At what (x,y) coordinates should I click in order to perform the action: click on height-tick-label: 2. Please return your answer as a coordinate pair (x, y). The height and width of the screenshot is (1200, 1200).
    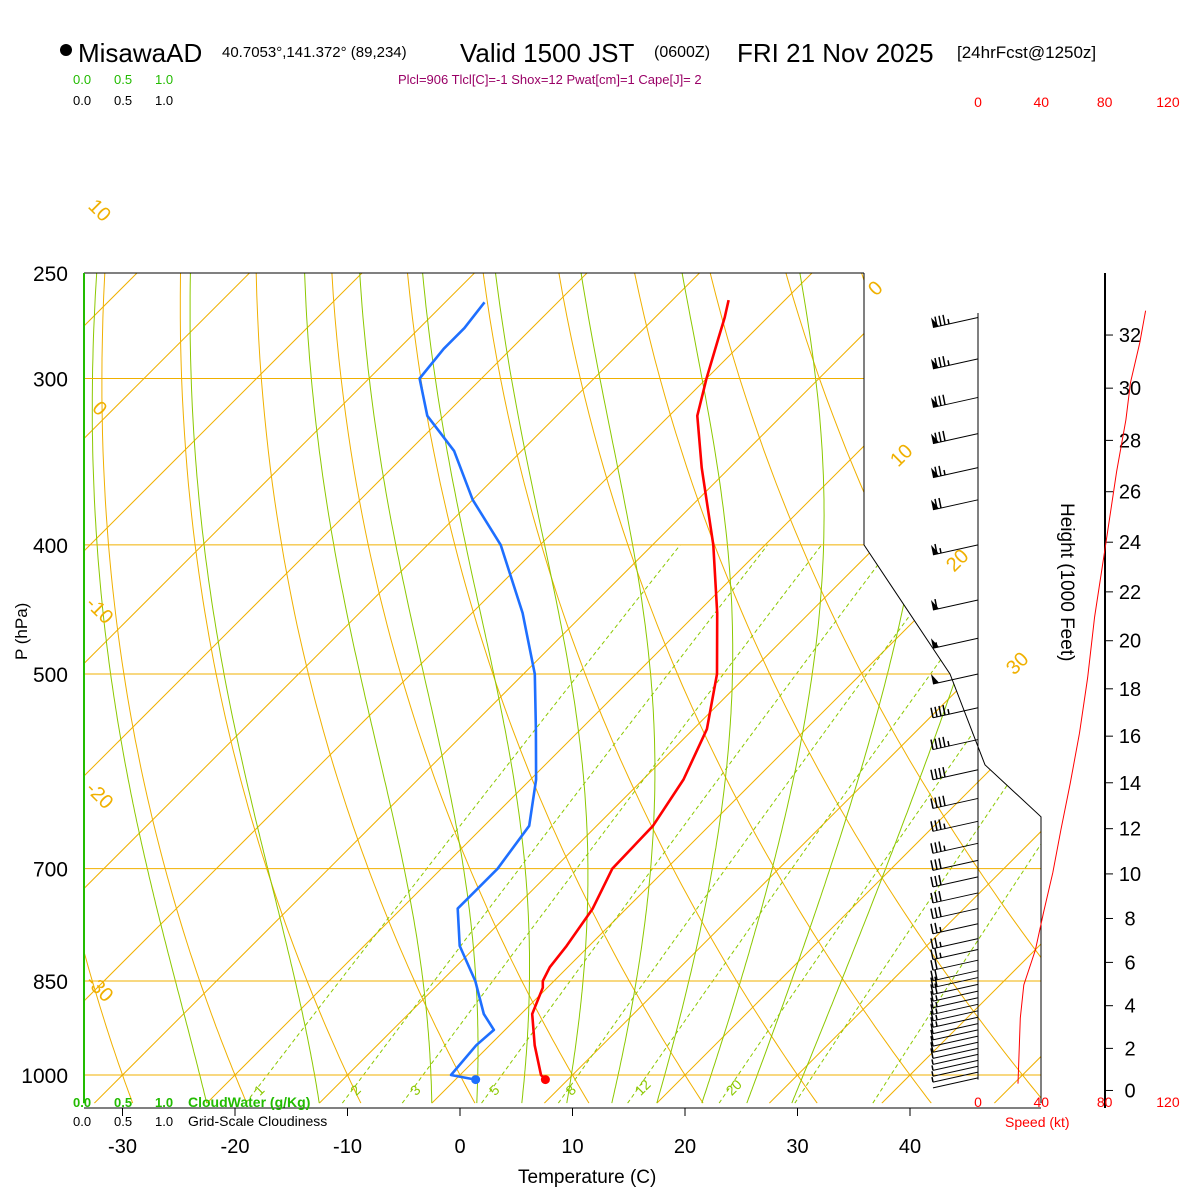
    Looking at the image, I should click on (1129, 1049).